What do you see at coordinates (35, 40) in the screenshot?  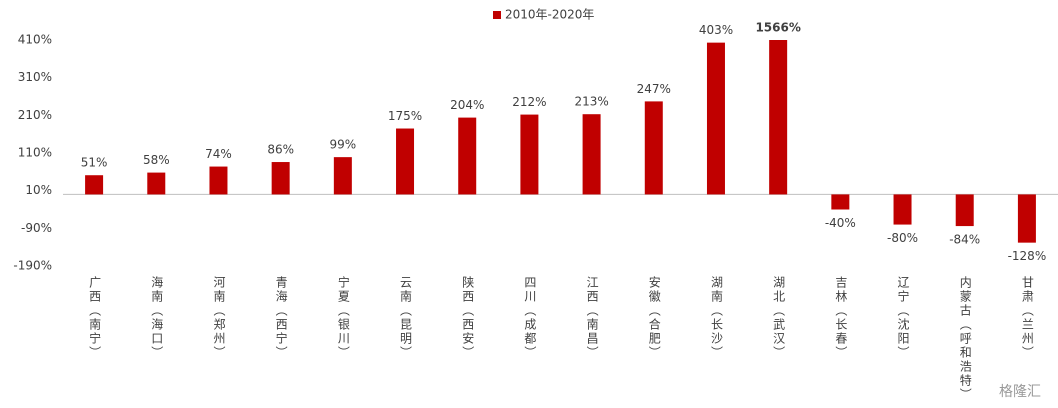 I see `y-tick-label: 410%` at bounding box center [35, 40].